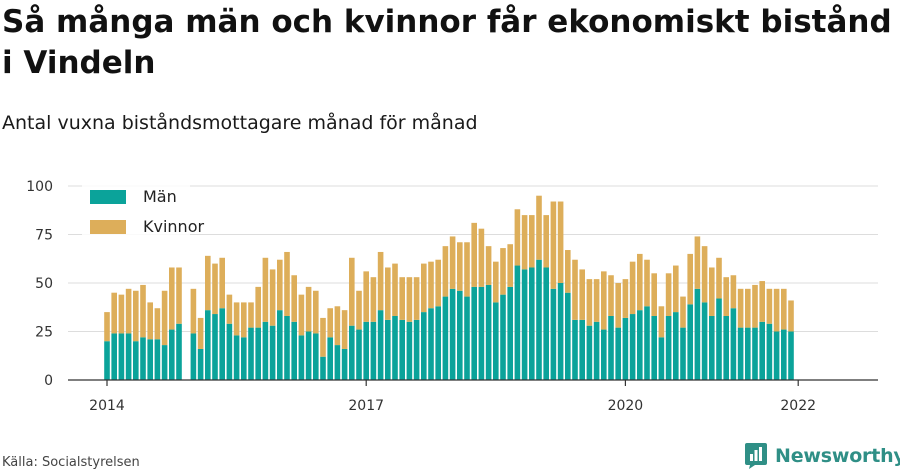  Describe the element at coordinates (160, 196) in the screenshot. I see `legend-label: Män` at that location.